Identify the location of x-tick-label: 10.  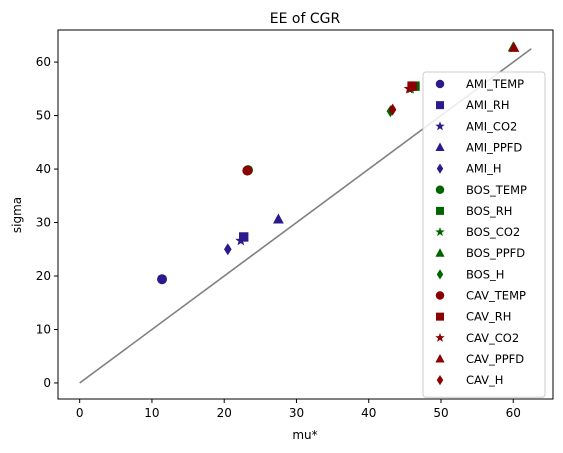
(151, 413).